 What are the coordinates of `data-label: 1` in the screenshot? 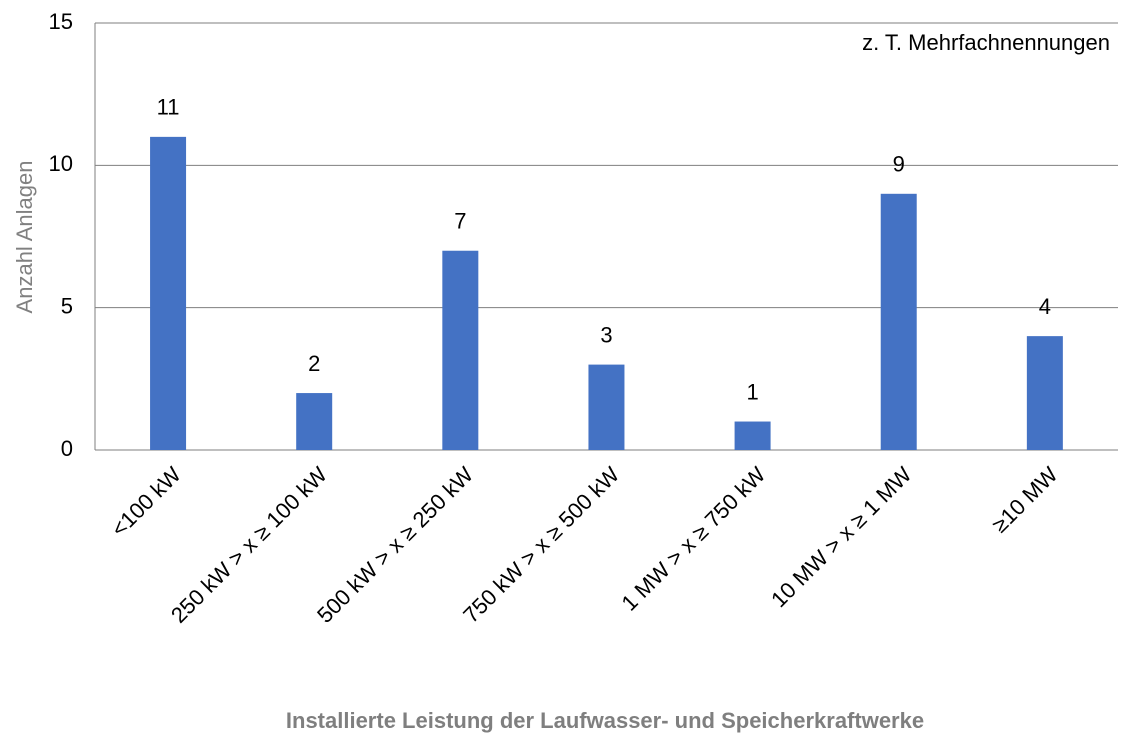 It's located at (752, 391).